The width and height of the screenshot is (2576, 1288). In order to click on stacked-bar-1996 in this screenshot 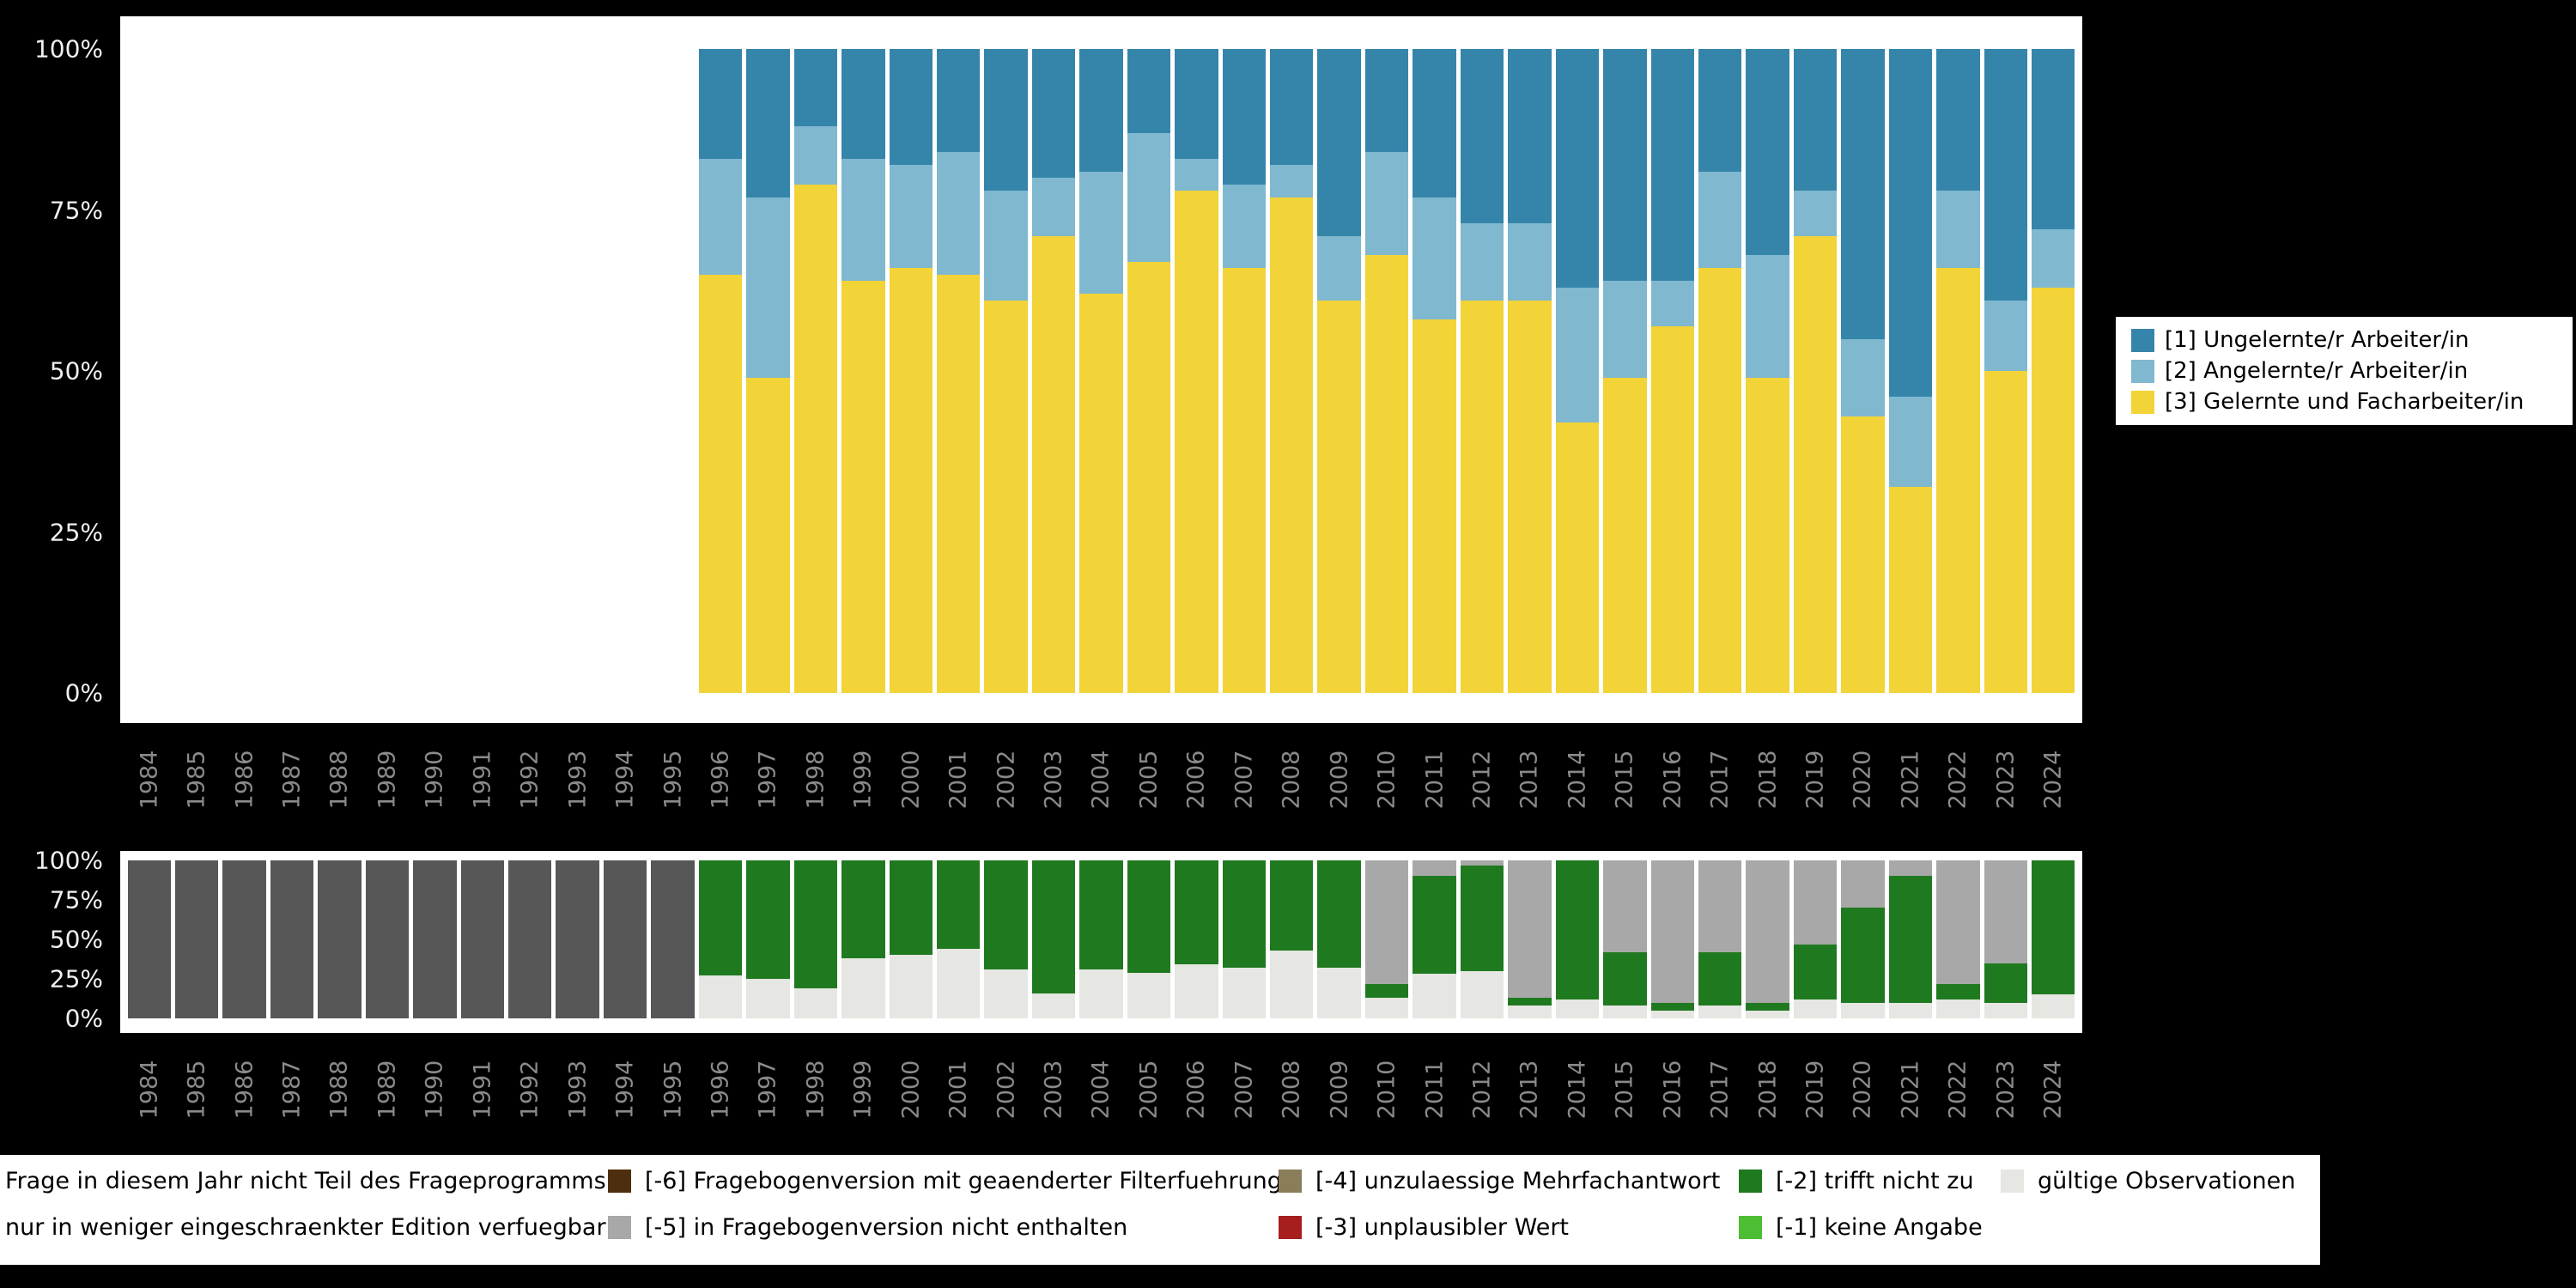, I will do `click(720, 939)`.